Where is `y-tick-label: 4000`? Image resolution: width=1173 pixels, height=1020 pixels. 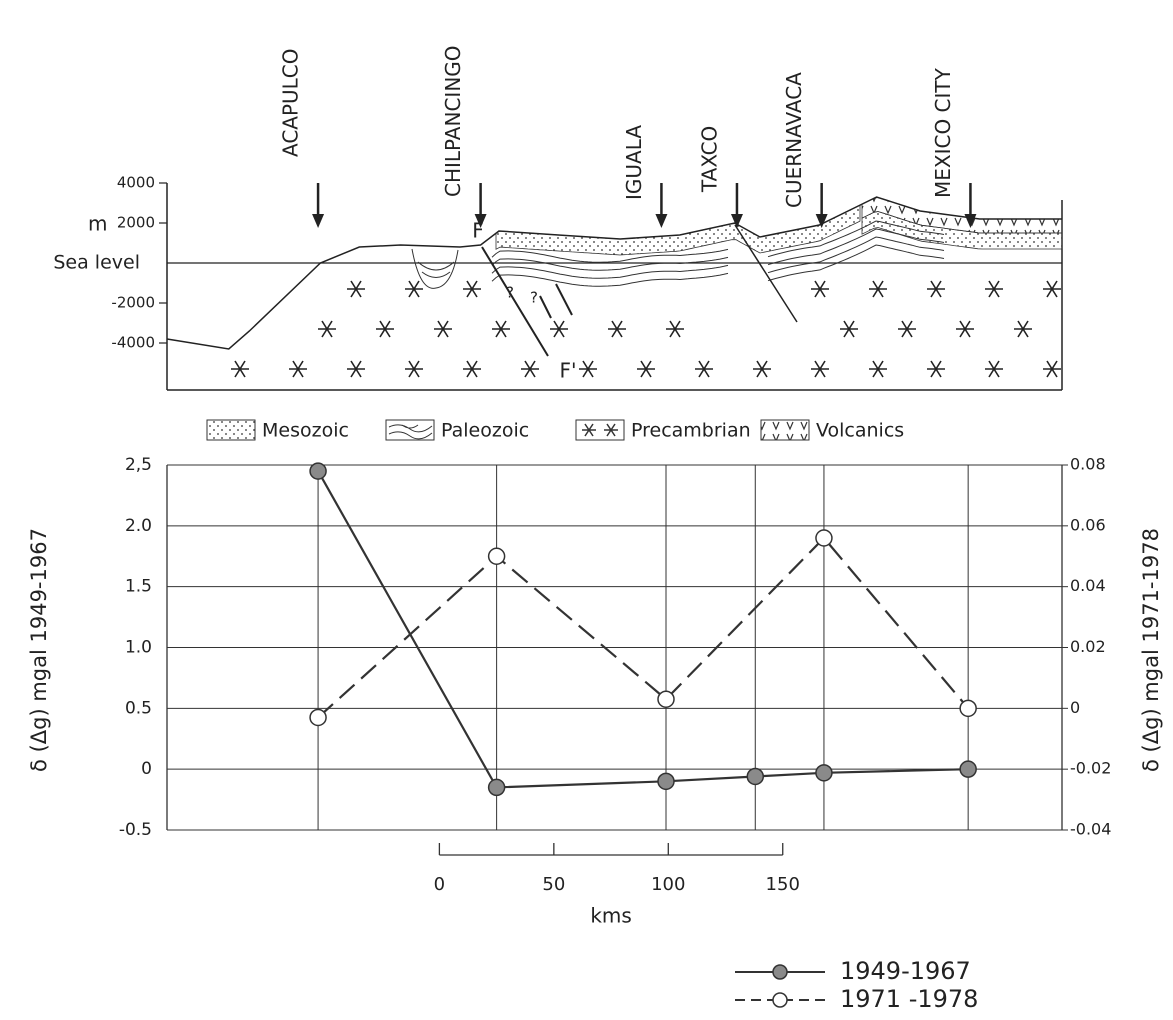
y-tick-label: 4000 is located at coordinates (136, 183).